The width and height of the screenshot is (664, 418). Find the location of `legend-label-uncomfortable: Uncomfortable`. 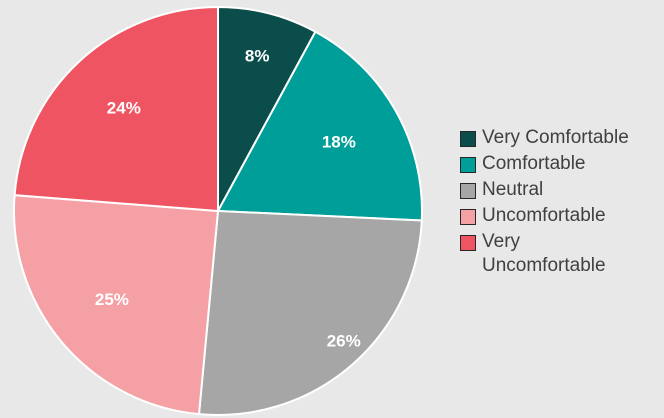

legend-label-uncomfortable: Uncomfortable is located at coordinates (544, 215).